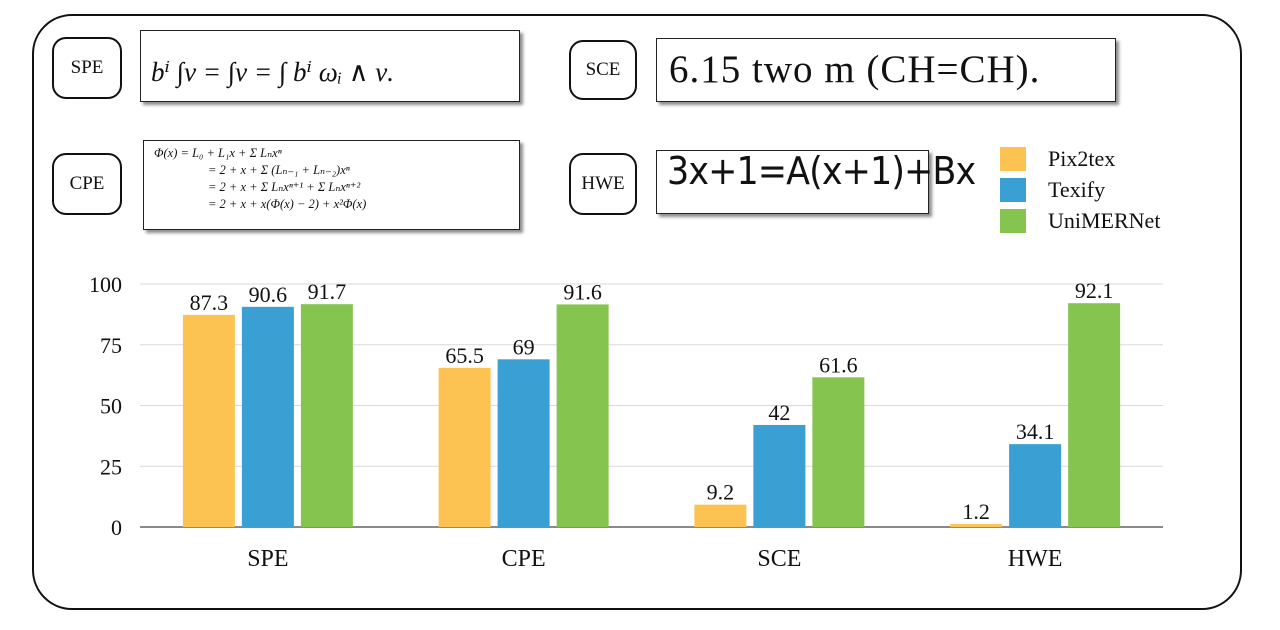 Image resolution: width=1280 pixels, height=630 pixels. What do you see at coordinates (720, 515) in the screenshot?
I see `bar-pix2tex-sce` at bounding box center [720, 515].